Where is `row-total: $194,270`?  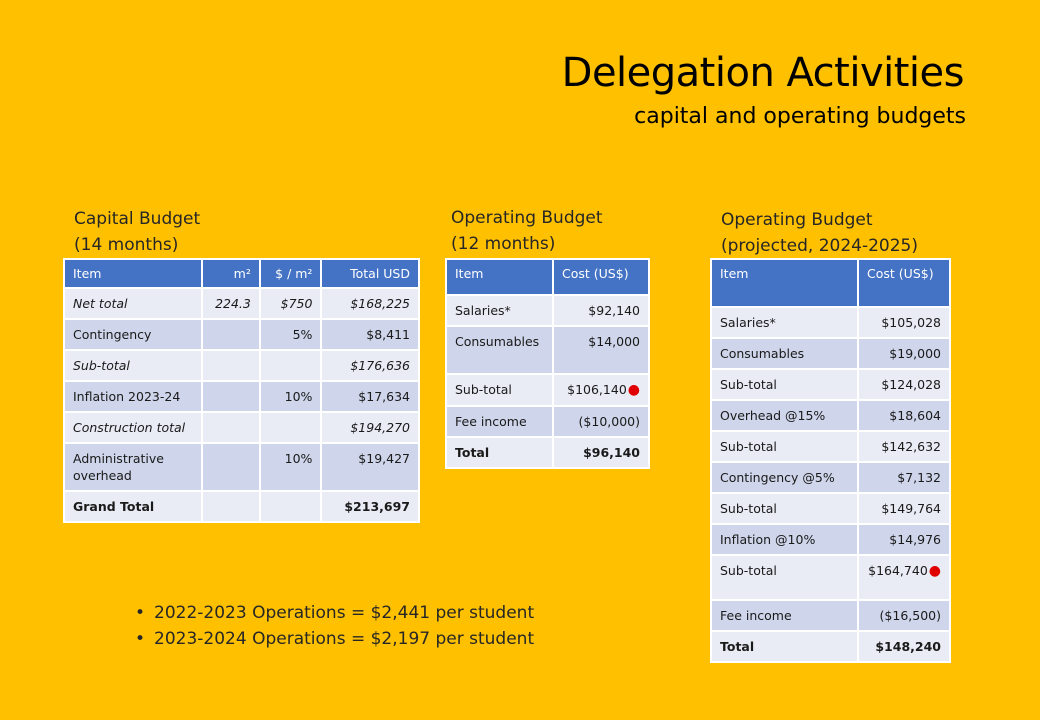 row-total: $194,270 is located at coordinates (370, 427).